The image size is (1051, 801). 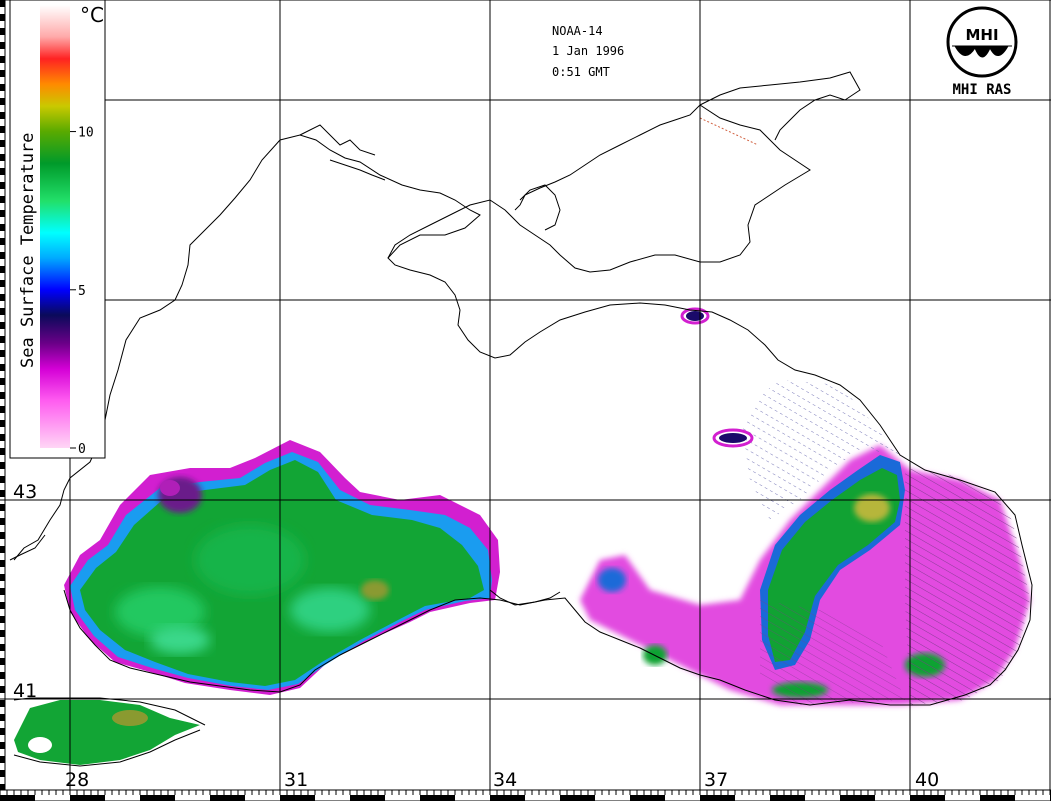 What do you see at coordinates (107, 732) in the screenshot?
I see `sst-marmara` at bounding box center [107, 732].